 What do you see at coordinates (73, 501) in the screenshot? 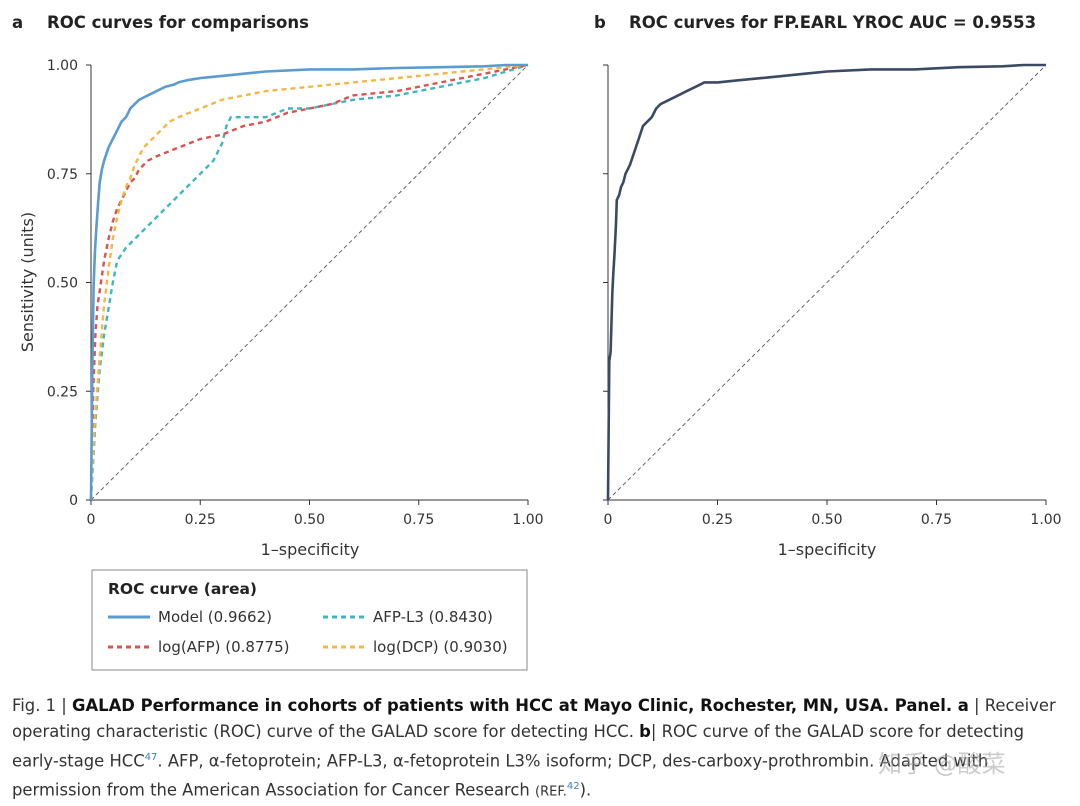
I see `panel-a-y-tick-label: 0` at bounding box center [73, 501].